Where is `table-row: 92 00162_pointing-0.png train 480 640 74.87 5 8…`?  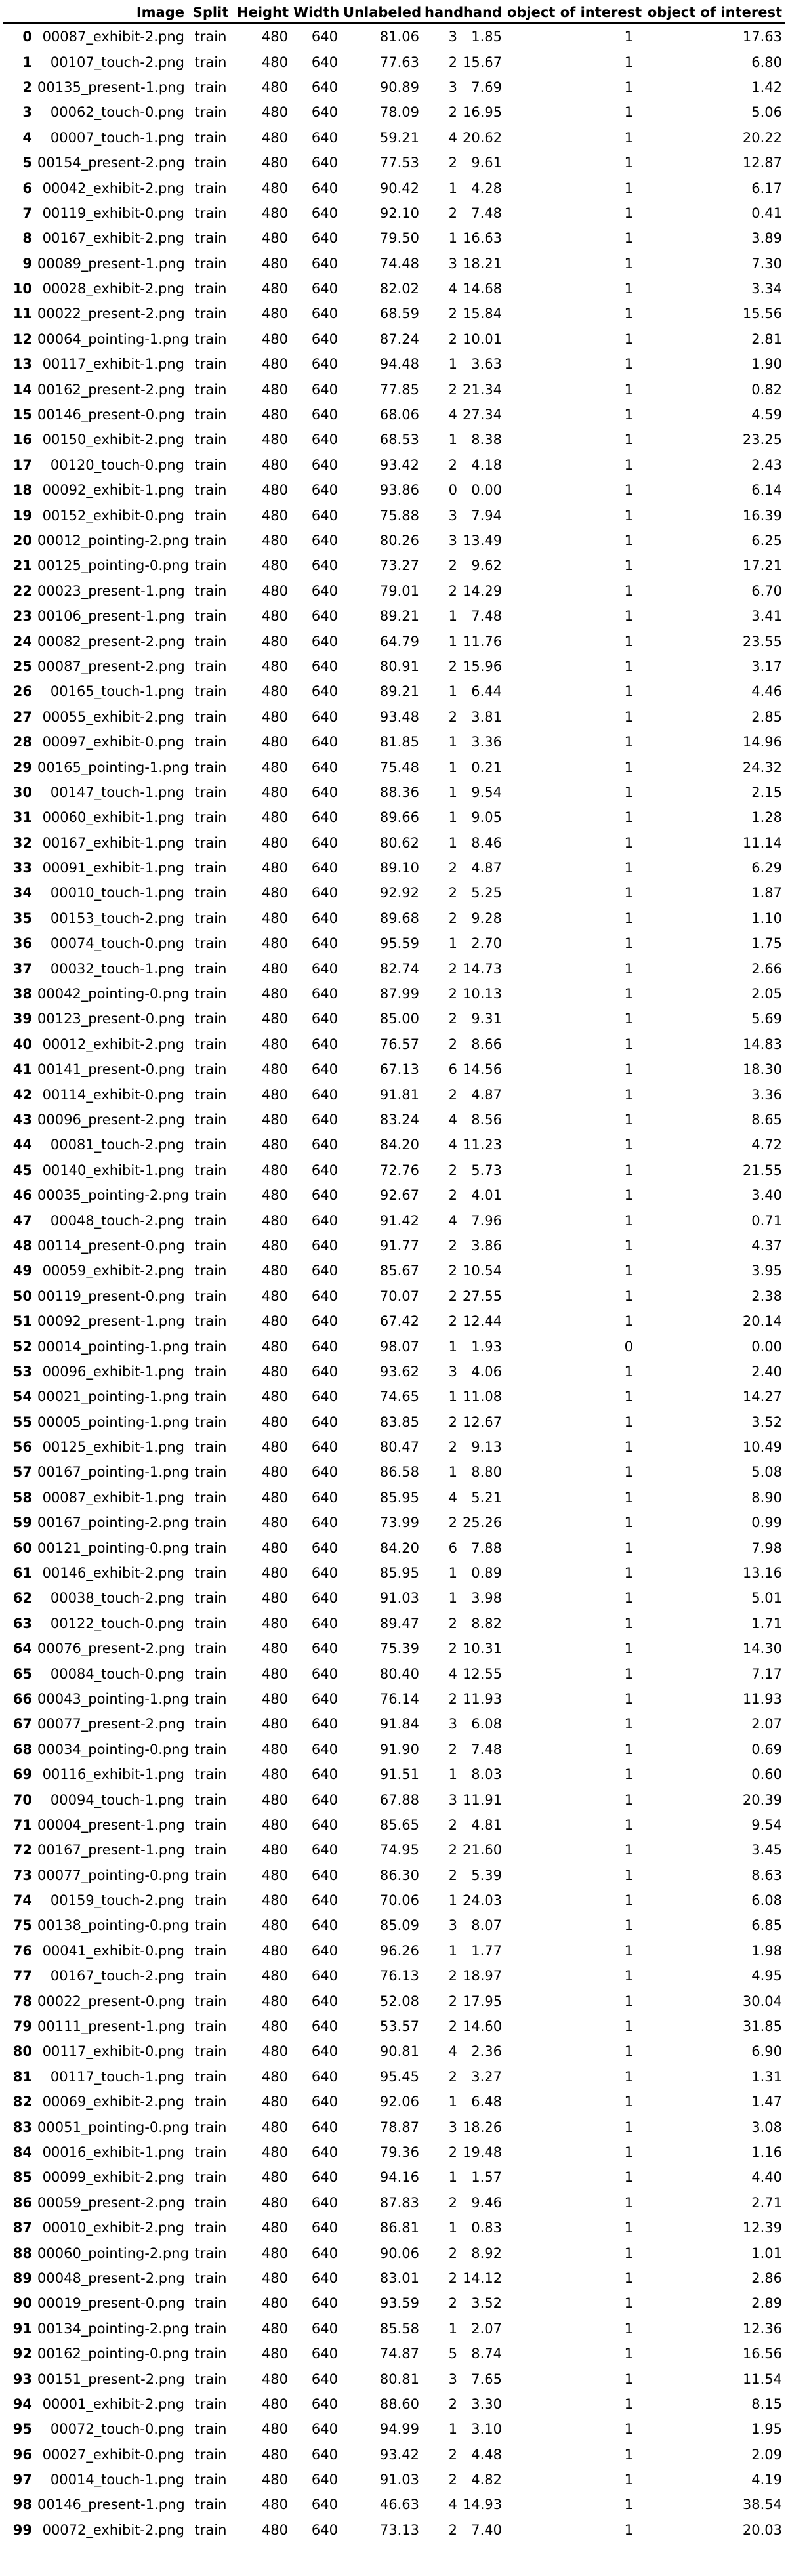
table-row: 92 00162_pointing-0.png train 480 640 74.87 5 8… is located at coordinates (394, 2353).